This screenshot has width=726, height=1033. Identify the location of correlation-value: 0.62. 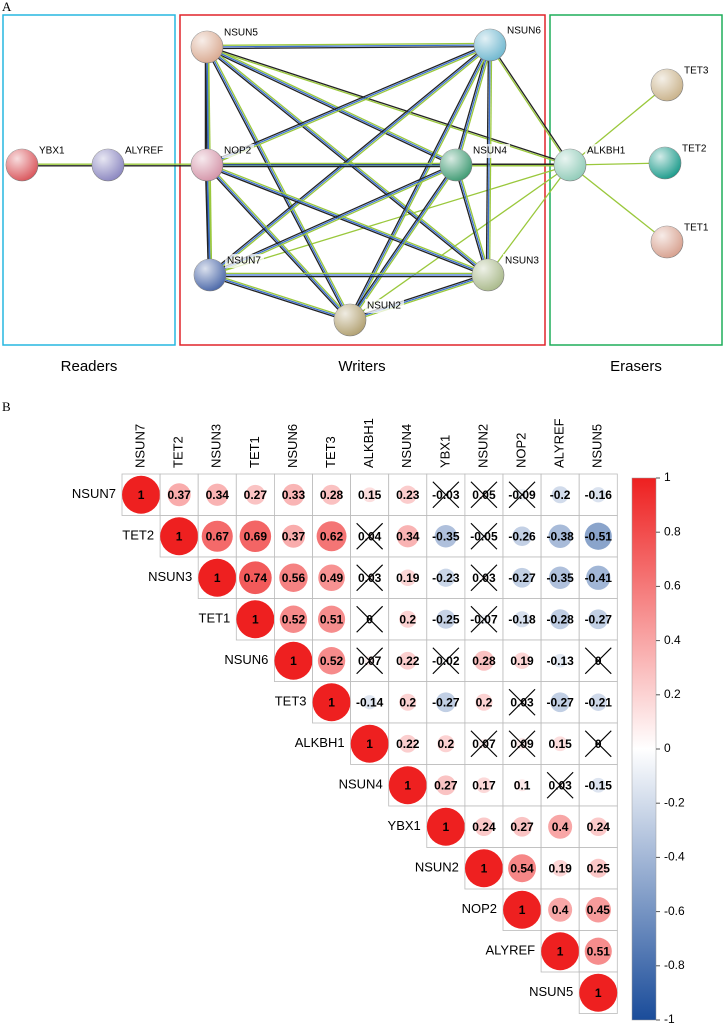
(332, 536).